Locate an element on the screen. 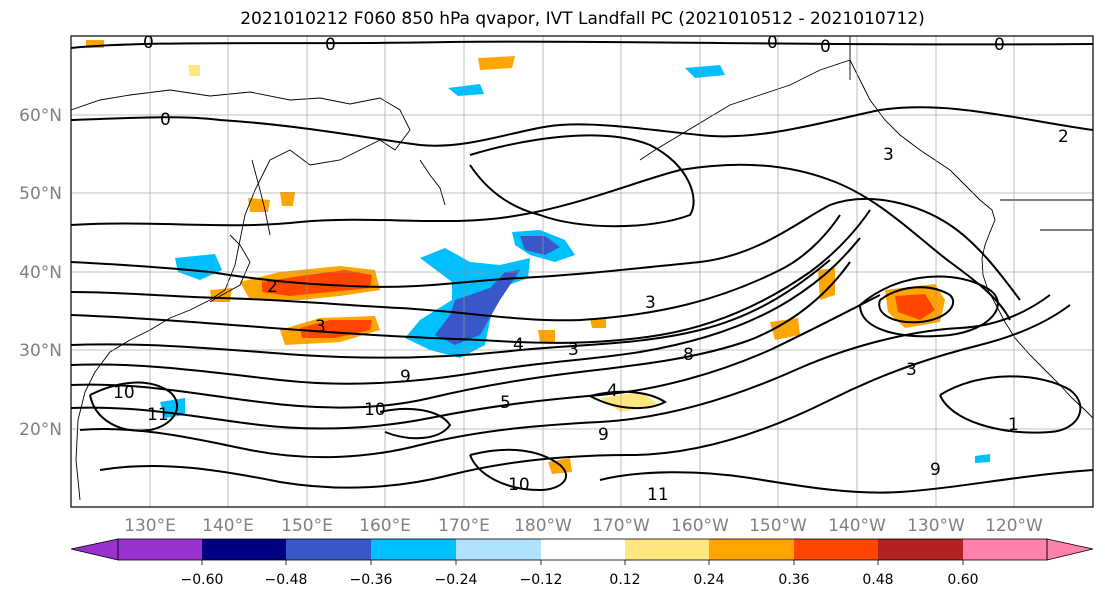 This screenshot has height=601, width=1105. contour-label: 5 is located at coordinates (505, 403).